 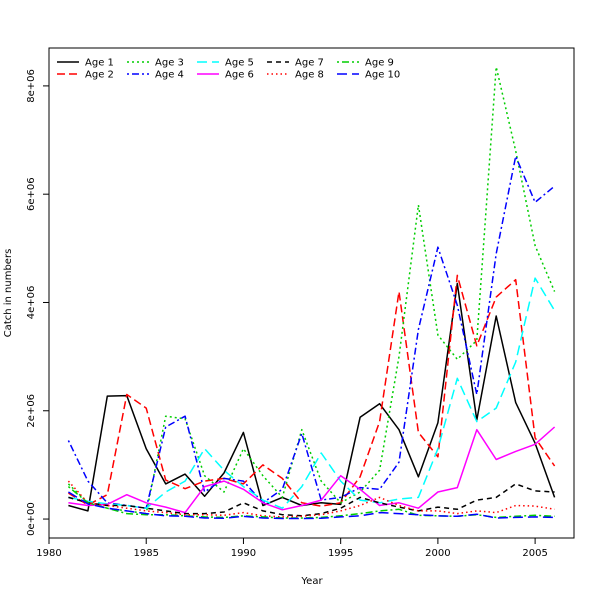 What do you see at coordinates (437, 553) in the screenshot?
I see `x-tick-label: 2000` at bounding box center [437, 553].